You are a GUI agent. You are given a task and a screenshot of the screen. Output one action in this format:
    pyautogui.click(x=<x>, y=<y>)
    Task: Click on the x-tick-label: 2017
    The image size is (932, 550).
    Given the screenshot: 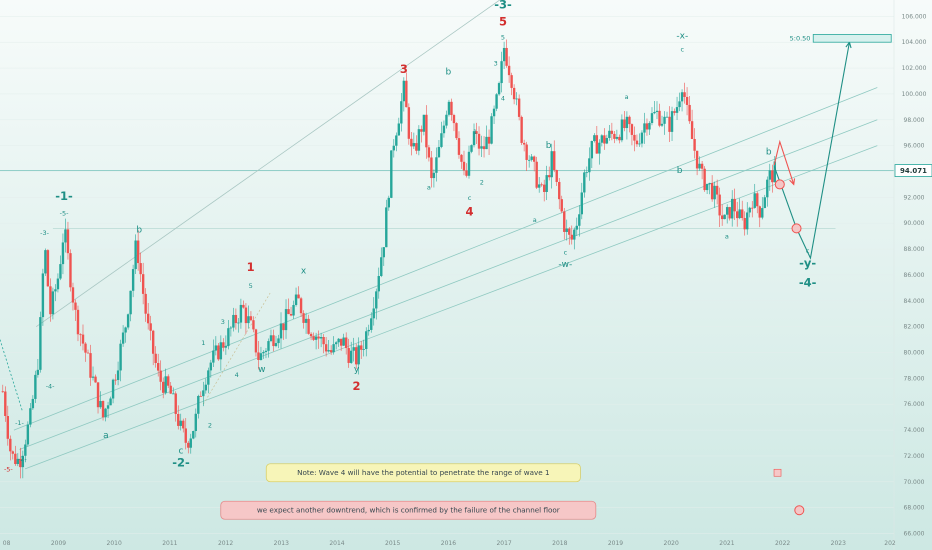 What is the action you would take?
    pyautogui.click(x=503, y=543)
    